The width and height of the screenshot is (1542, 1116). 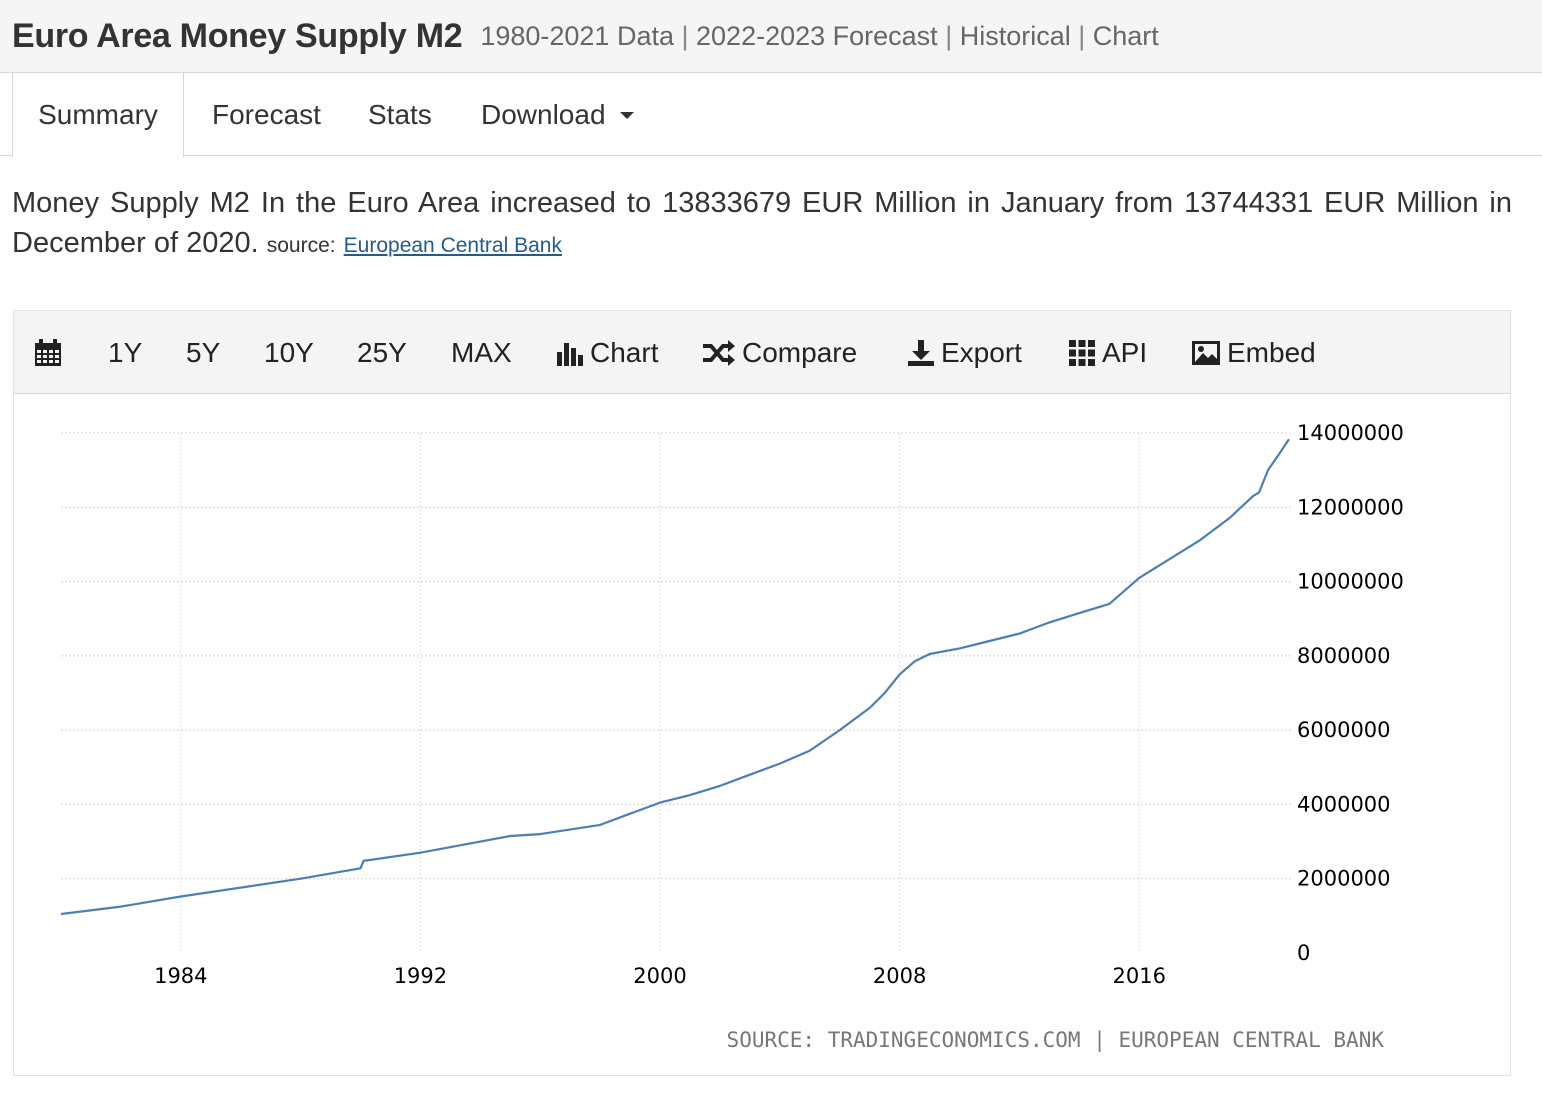 I want to click on y-tick-label: 4000000, so click(x=1344, y=804).